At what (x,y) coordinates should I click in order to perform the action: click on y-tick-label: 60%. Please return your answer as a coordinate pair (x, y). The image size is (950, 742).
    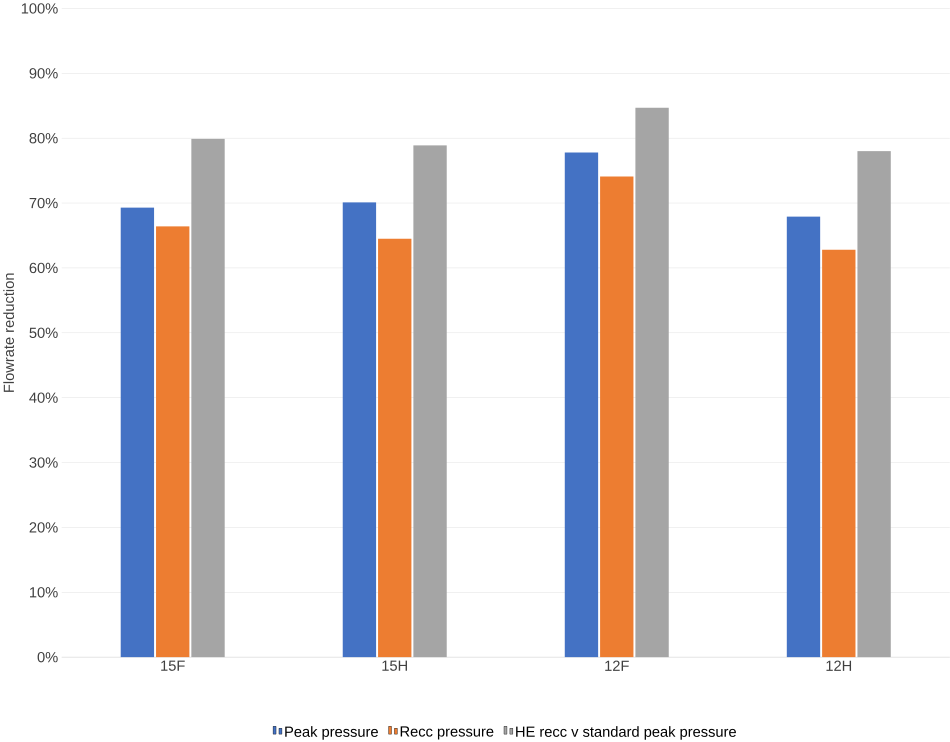
    Looking at the image, I should click on (44, 268).